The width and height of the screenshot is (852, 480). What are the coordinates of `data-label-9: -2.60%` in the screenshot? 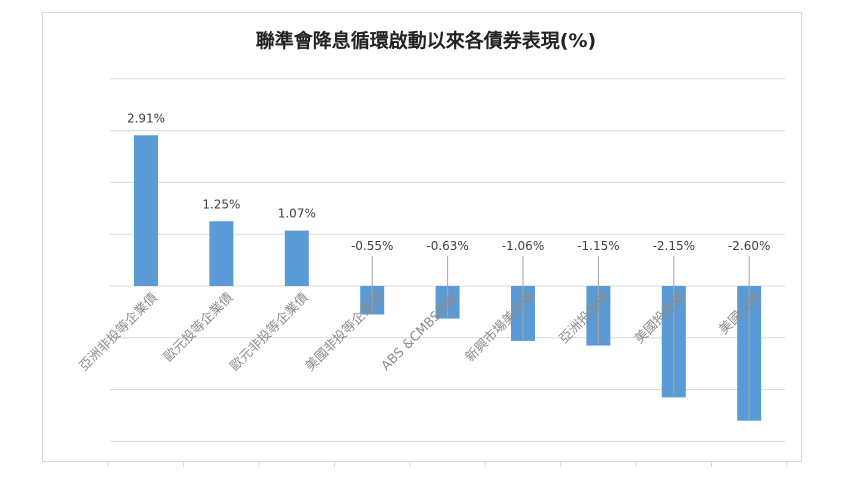 It's located at (749, 246).